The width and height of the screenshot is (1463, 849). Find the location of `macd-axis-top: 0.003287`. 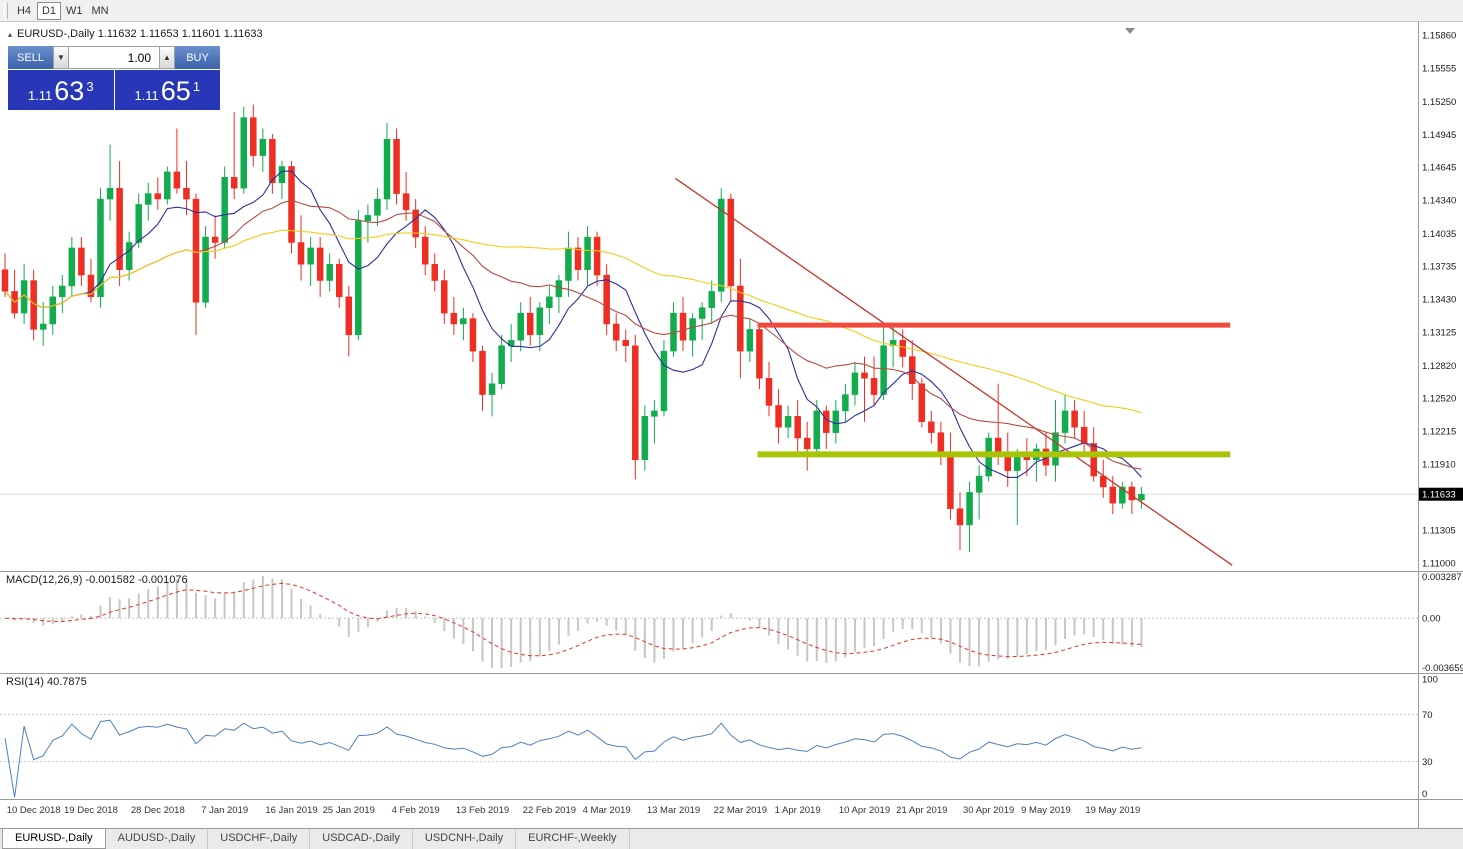

macd-axis-top: 0.003287 is located at coordinates (1442, 577).